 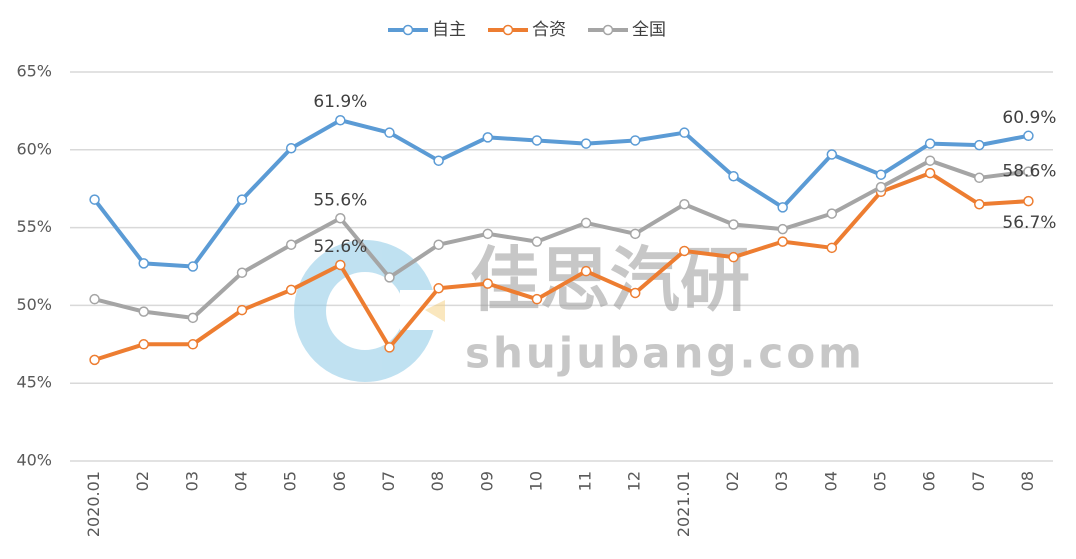 What do you see at coordinates (340, 102) in the screenshot?
I see `data-label: 61.9%` at bounding box center [340, 102].